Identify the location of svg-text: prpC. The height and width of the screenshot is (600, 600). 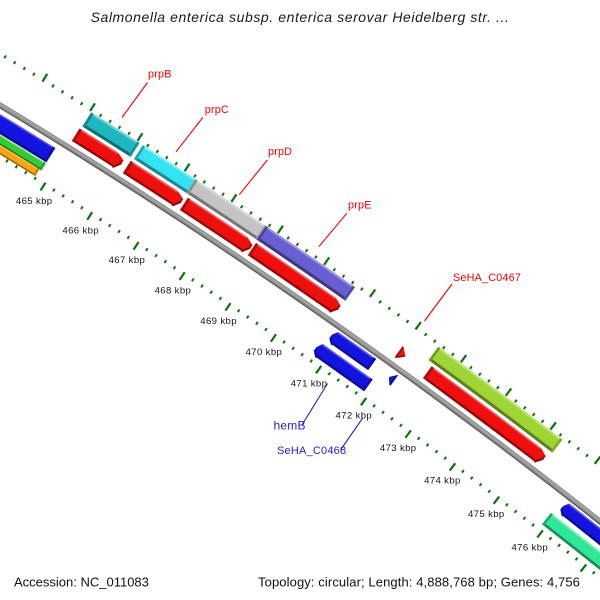
(217, 110).